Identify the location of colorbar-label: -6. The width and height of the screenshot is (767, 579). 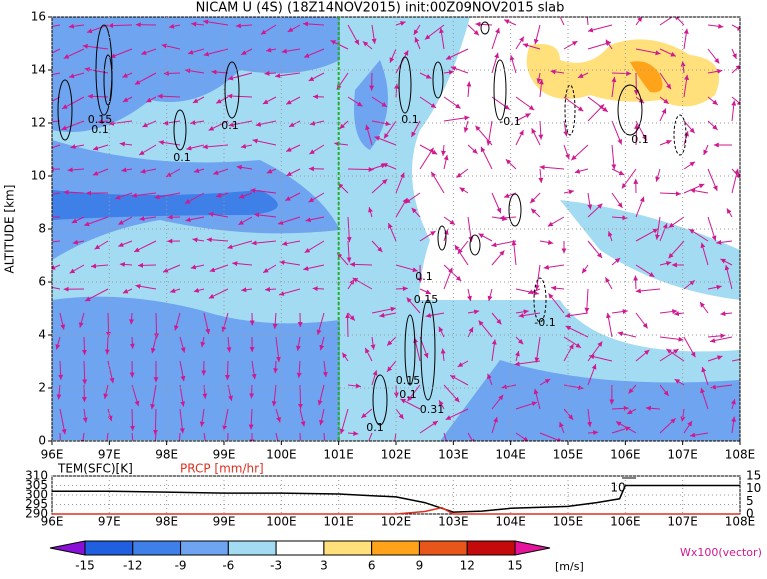
(228, 566).